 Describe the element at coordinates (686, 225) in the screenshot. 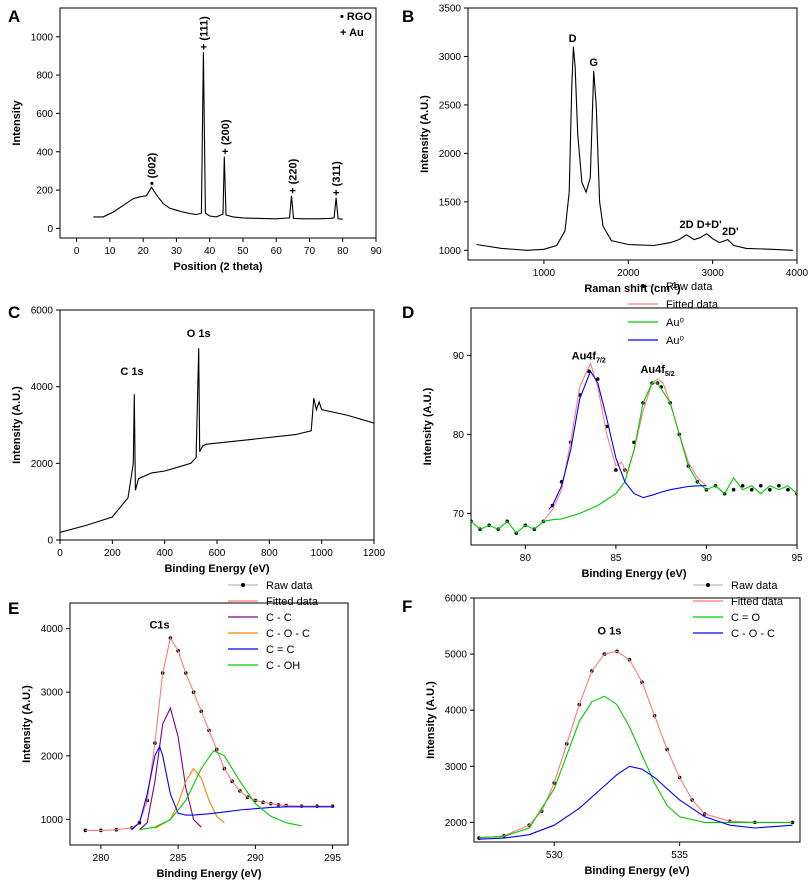

I see `peak-label: 2D` at that location.